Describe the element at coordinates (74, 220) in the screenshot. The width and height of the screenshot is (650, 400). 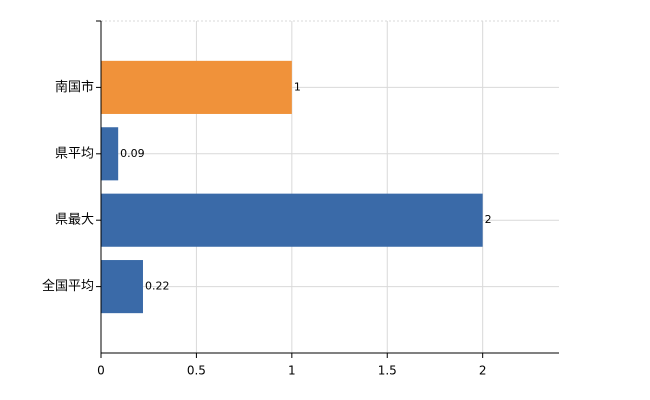
I see `y-tick-label: 県最大` at that location.